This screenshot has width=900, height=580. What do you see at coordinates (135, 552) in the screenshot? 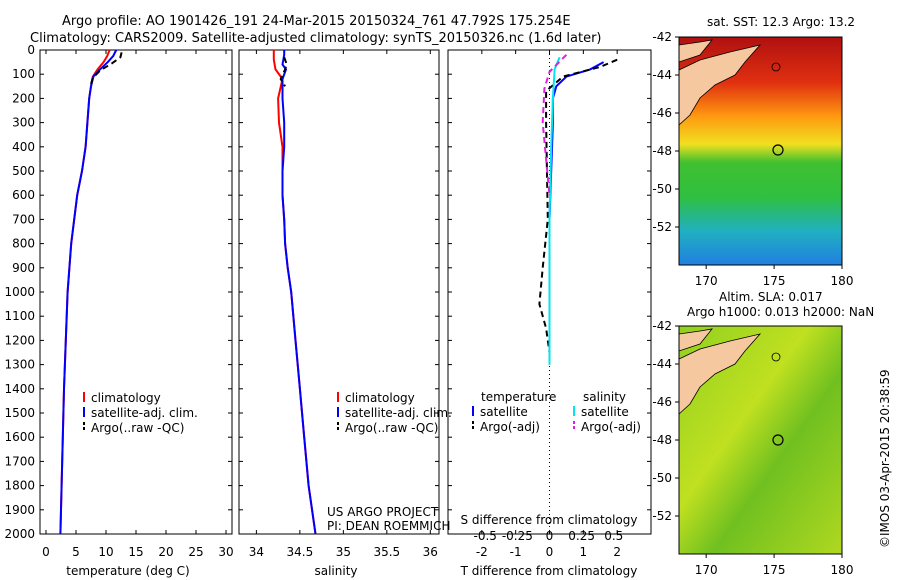
I see `x-tick-label: 15` at bounding box center [135, 552].